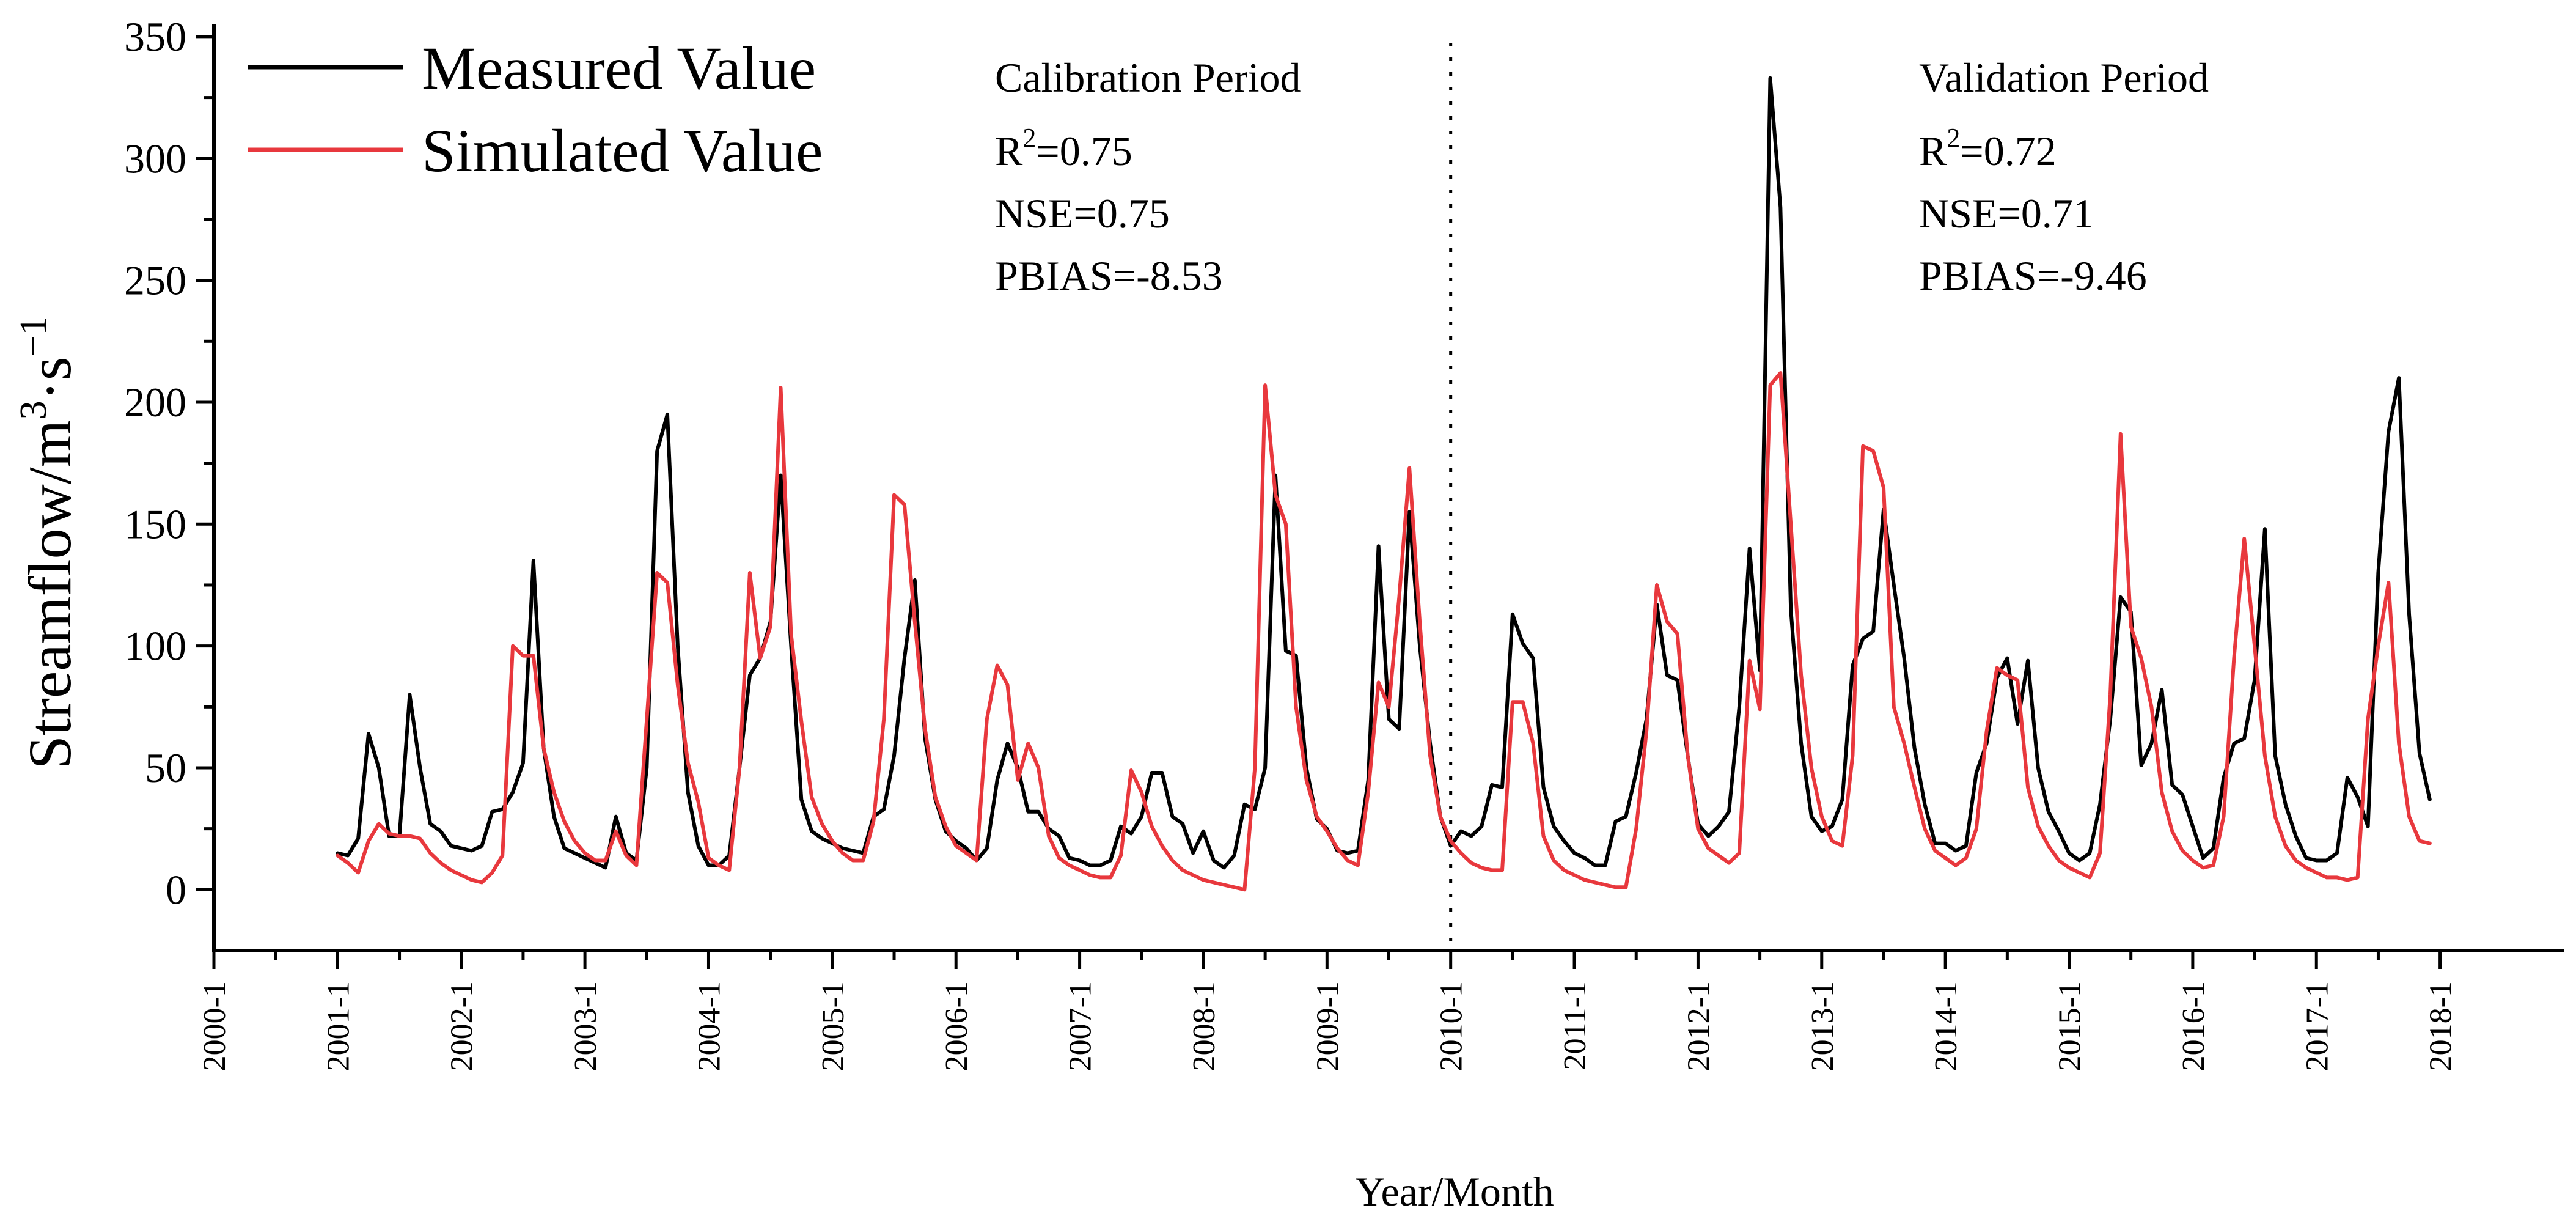 This screenshot has height=1230, width=2576. What do you see at coordinates (622, 151) in the screenshot?
I see `legend-label-simulated: Simulated Value` at bounding box center [622, 151].